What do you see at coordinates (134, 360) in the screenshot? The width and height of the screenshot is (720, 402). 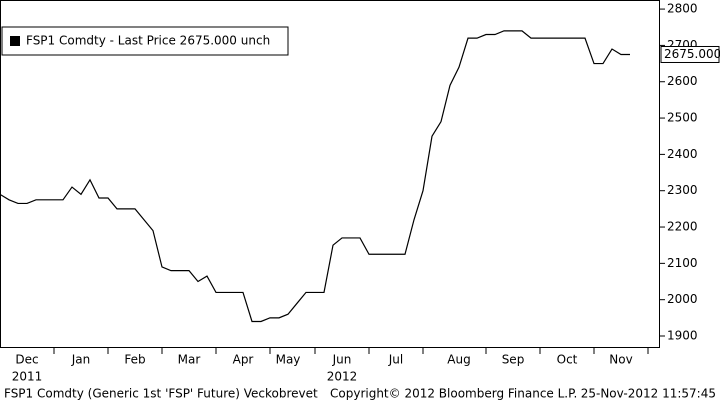 I see `x-tick-label: Feb` at bounding box center [134, 360].